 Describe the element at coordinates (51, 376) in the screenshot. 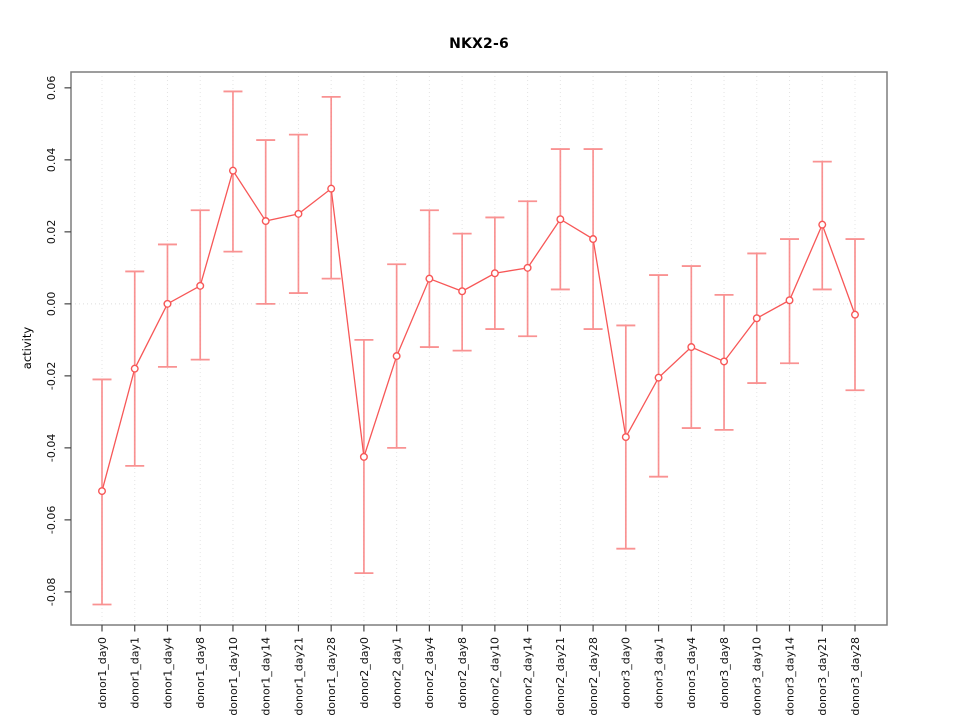

I see `y-tick-label: -0.02` at that location.